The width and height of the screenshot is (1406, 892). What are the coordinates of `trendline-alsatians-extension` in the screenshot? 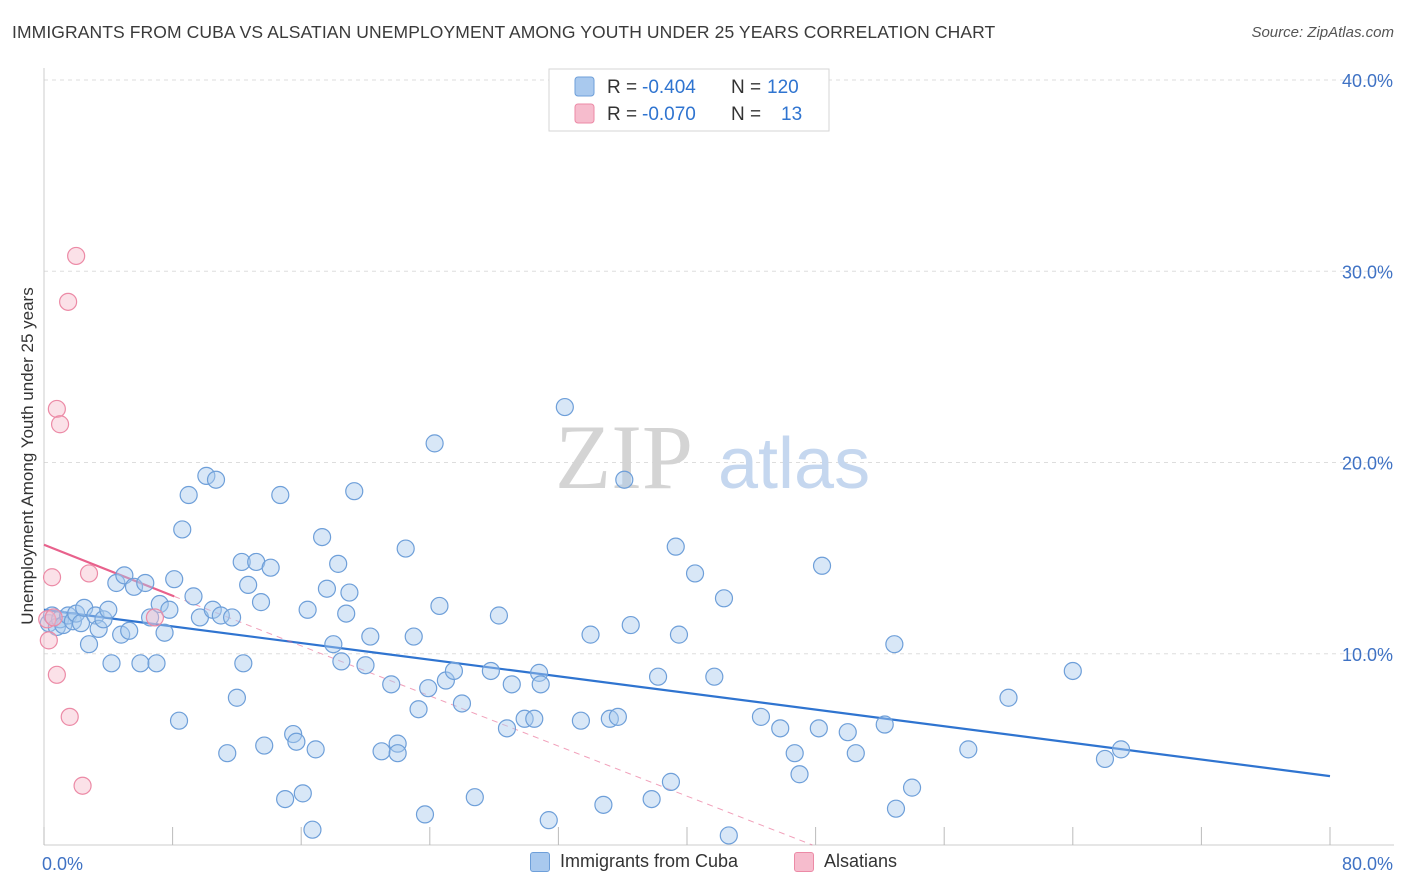 It's located at (493, 720).